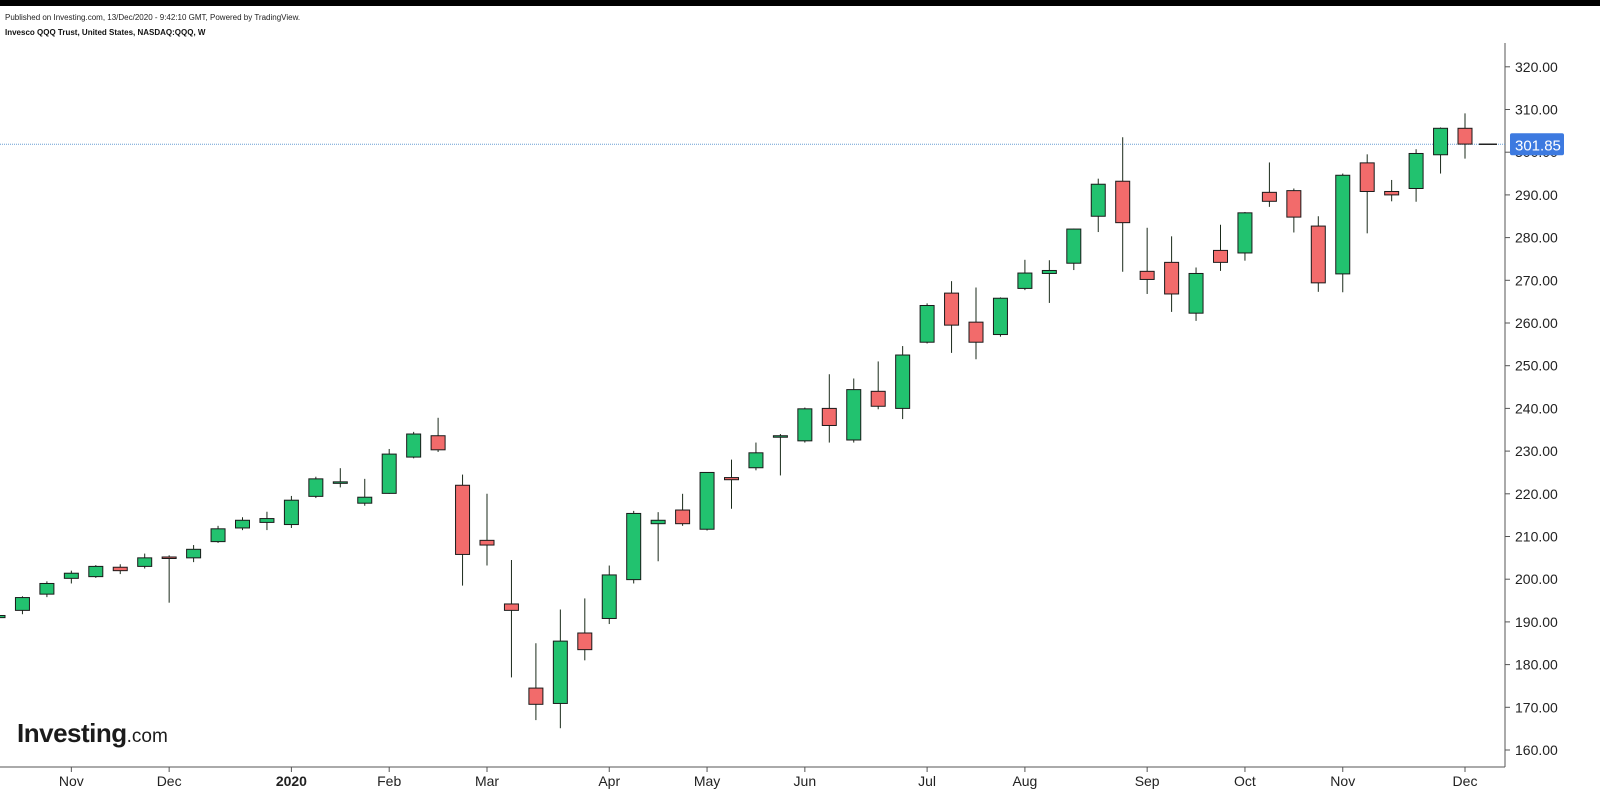 The image size is (1600, 809). I want to click on y-tick-label: 160.00, so click(1536, 750).